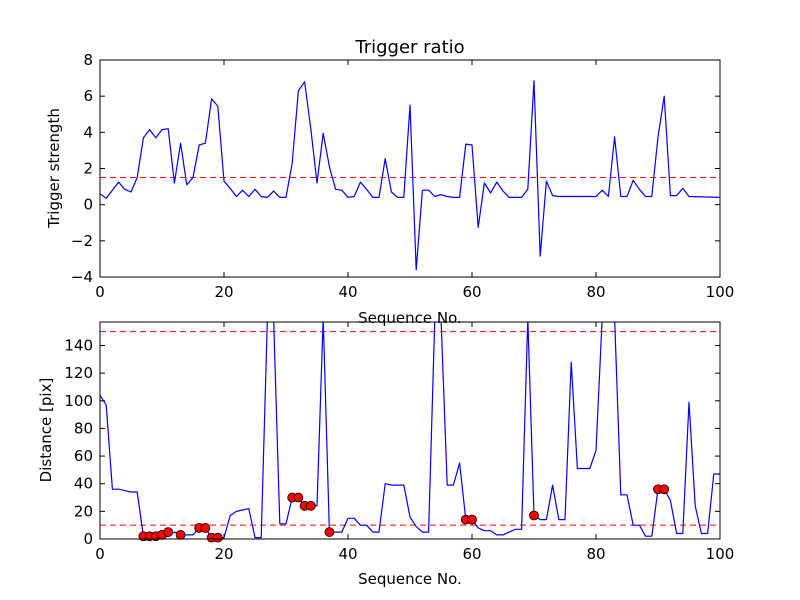 Image resolution: width=800 pixels, height=600 pixels. Describe the element at coordinates (88, 60) in the screenshot. I see `y-tick-label: 8` at that location.